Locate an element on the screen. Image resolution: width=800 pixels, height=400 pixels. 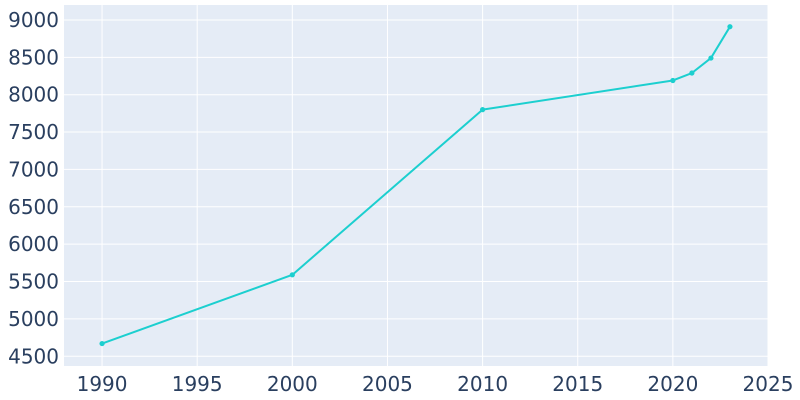
x-tick-label-2005: 2005 is located at coordinates (387, 384).